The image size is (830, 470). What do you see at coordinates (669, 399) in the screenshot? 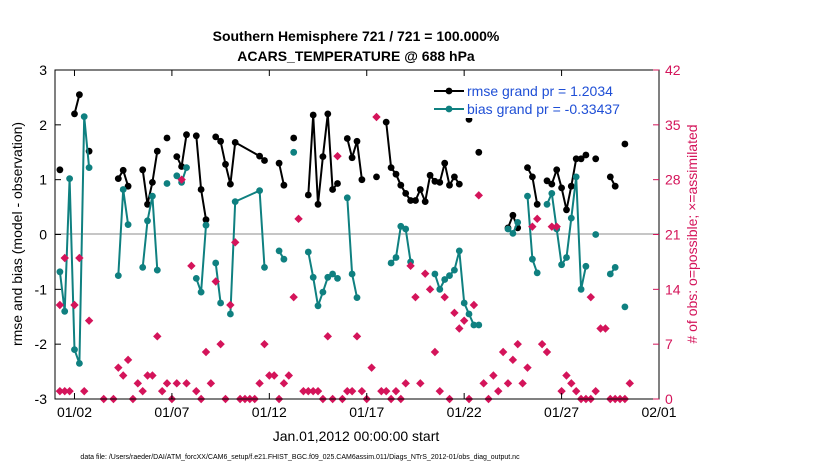
I see `y-right-tick-label: 0` at bounding box center [669, 399].